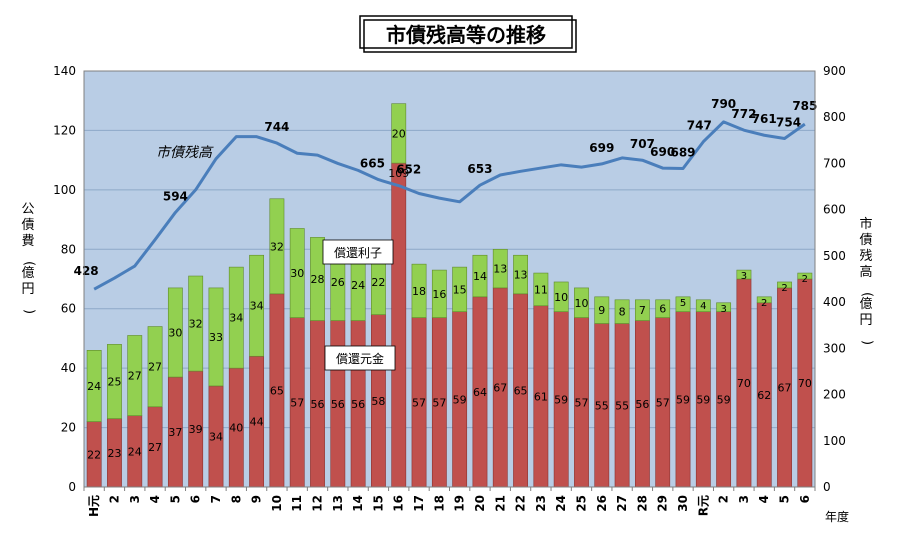 The image size is (900, 548). What do you see at coordinates (398, 173) in the screenshot?
I see `bar-principal-label: 109` at bounding box center [398, 173].